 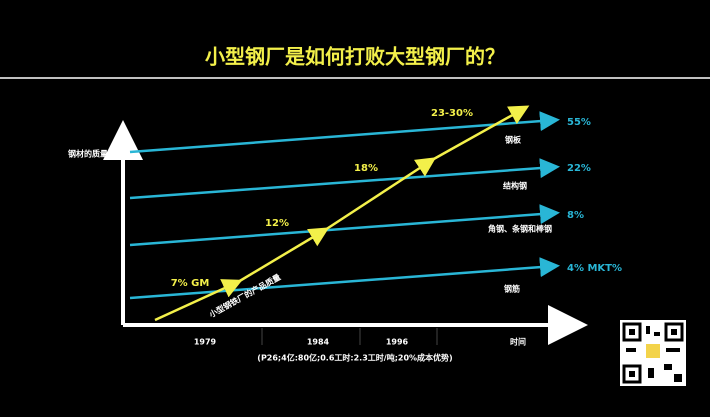 I want to click on x-label: 1984, so click(x=318, y=342).